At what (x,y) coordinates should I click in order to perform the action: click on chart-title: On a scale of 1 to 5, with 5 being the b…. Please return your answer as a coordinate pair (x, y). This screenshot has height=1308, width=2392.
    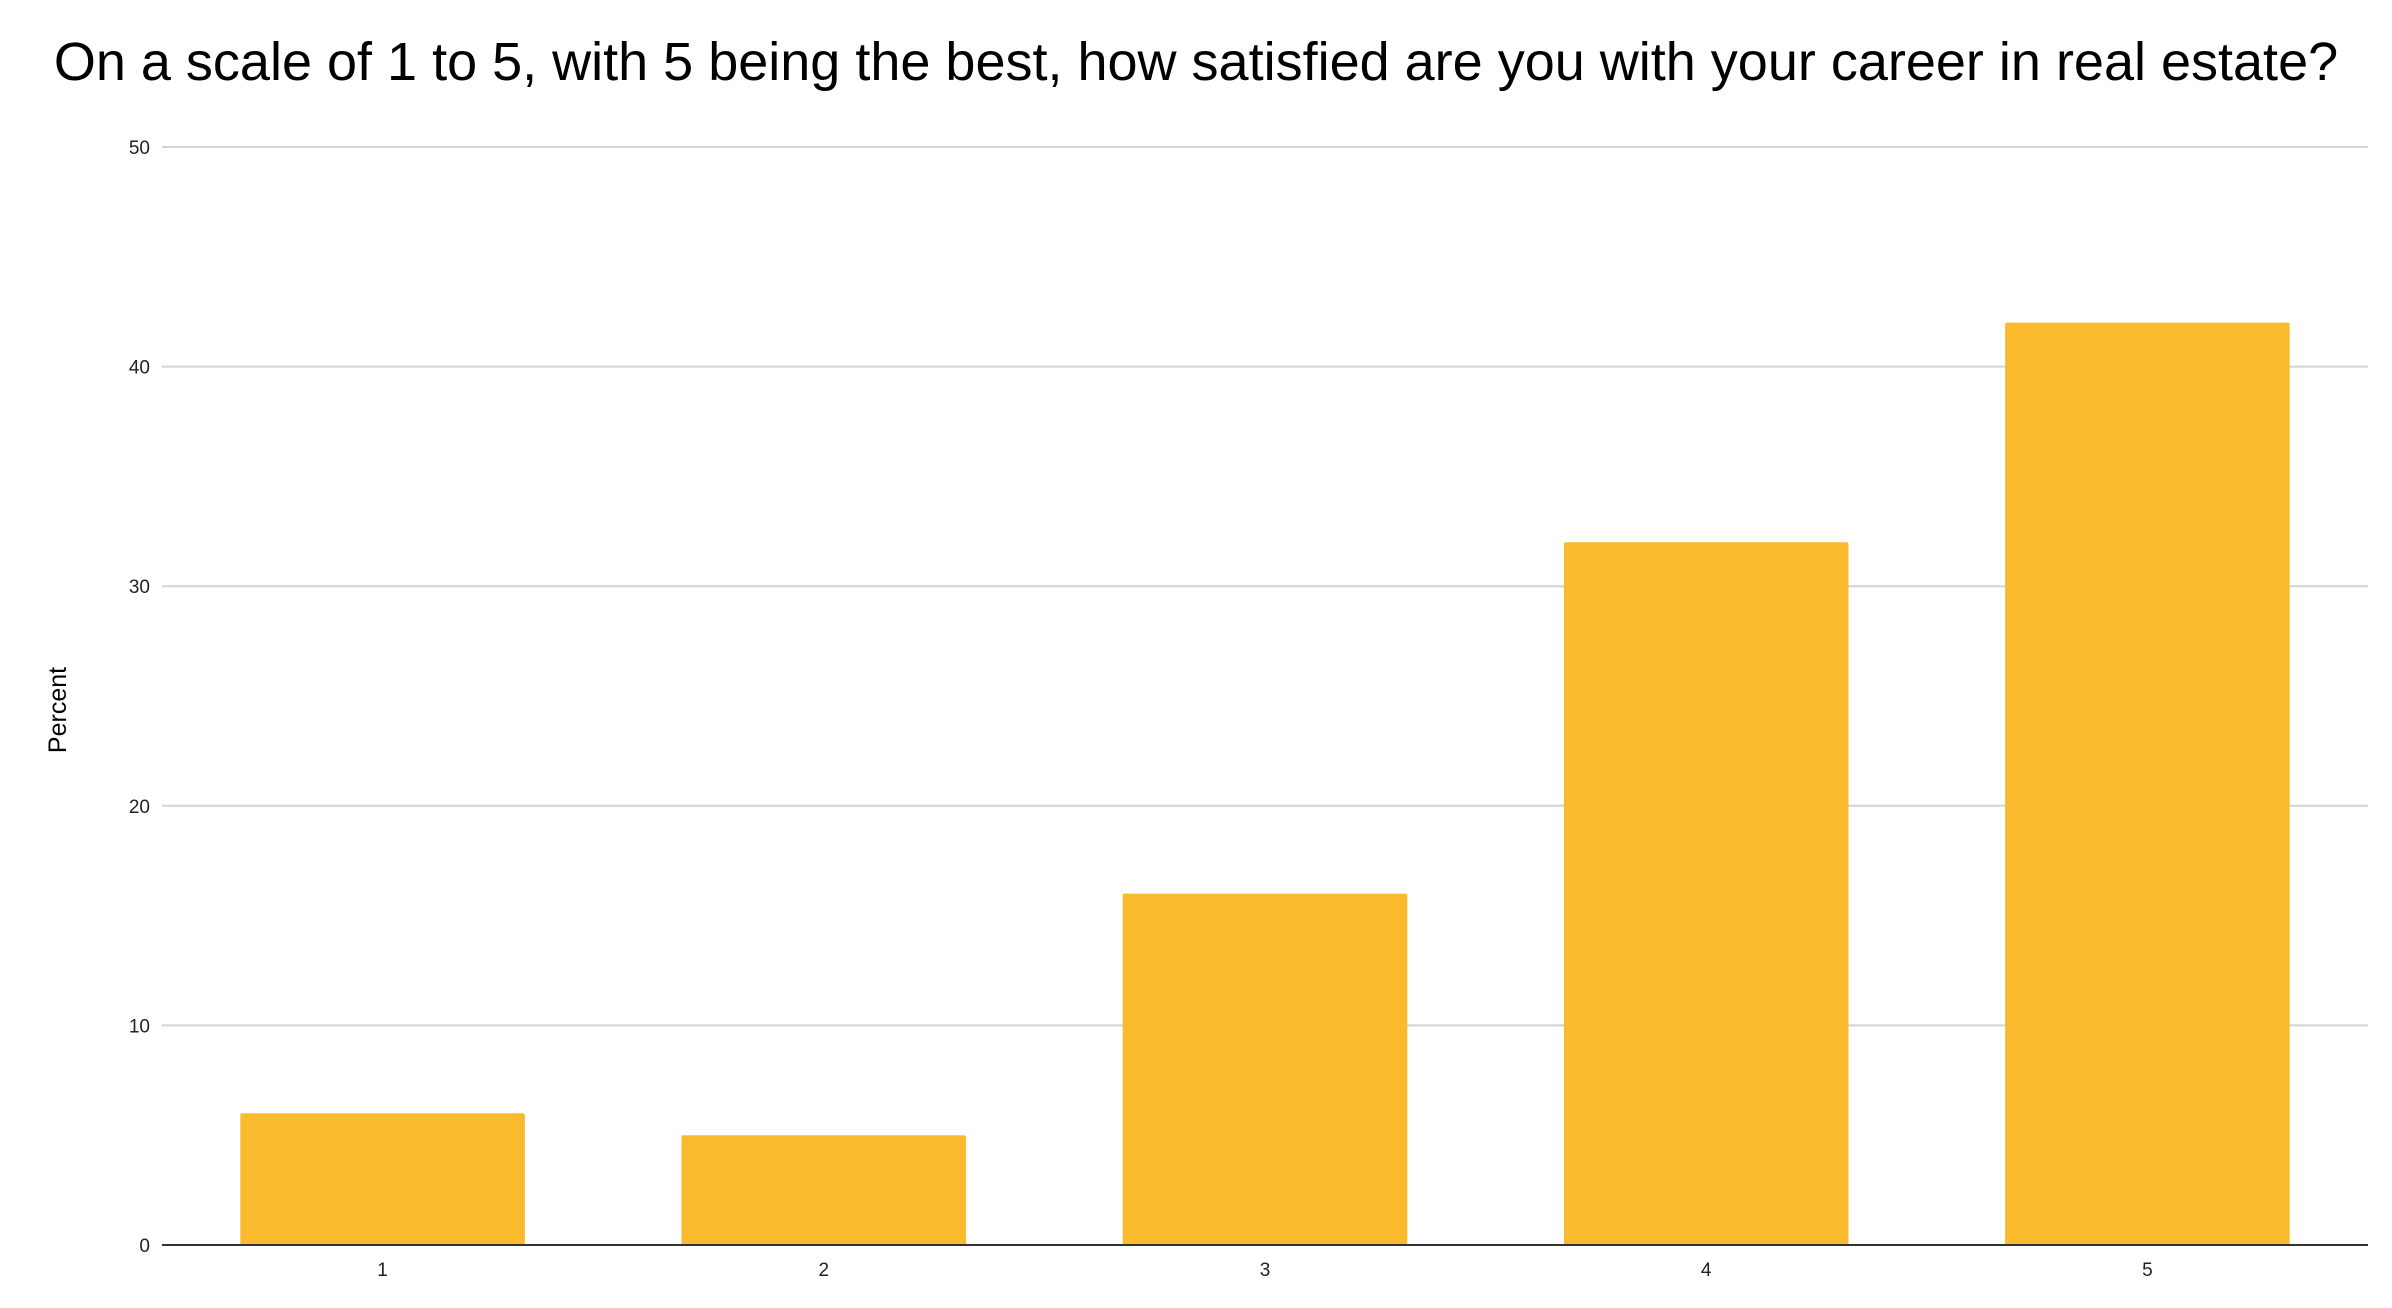
    Looking at the image, I should click on (1196, 62).